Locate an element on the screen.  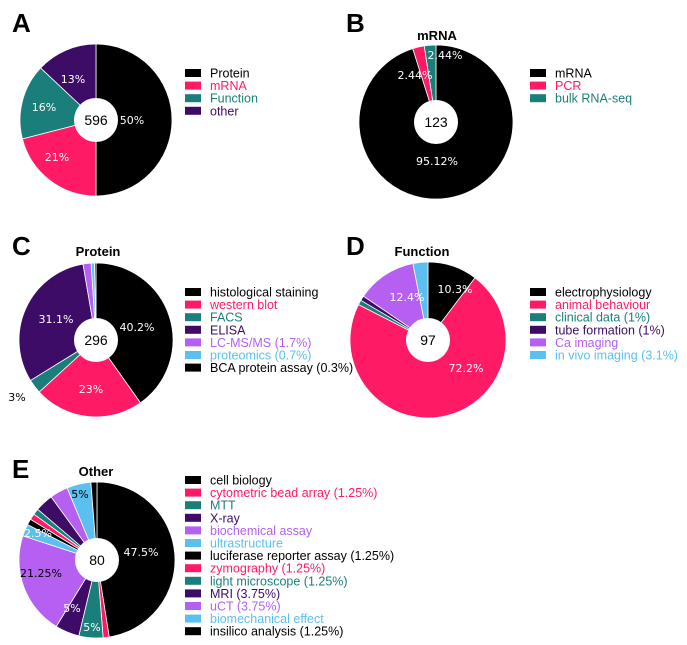
legend-label: LC-MS/MS (1.7%) is located at coordinates (260, 343).